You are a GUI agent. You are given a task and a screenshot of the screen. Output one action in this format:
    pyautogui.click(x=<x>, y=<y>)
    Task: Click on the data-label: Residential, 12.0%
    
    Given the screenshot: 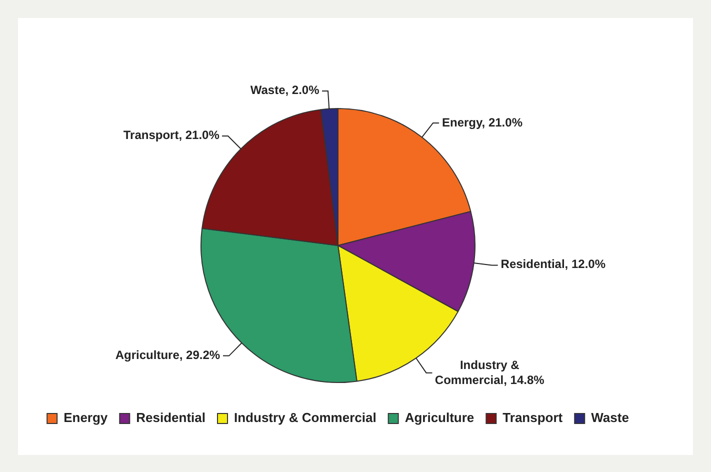 What is the action you would take?
    pyautogui.click(x=553, y=264)
    